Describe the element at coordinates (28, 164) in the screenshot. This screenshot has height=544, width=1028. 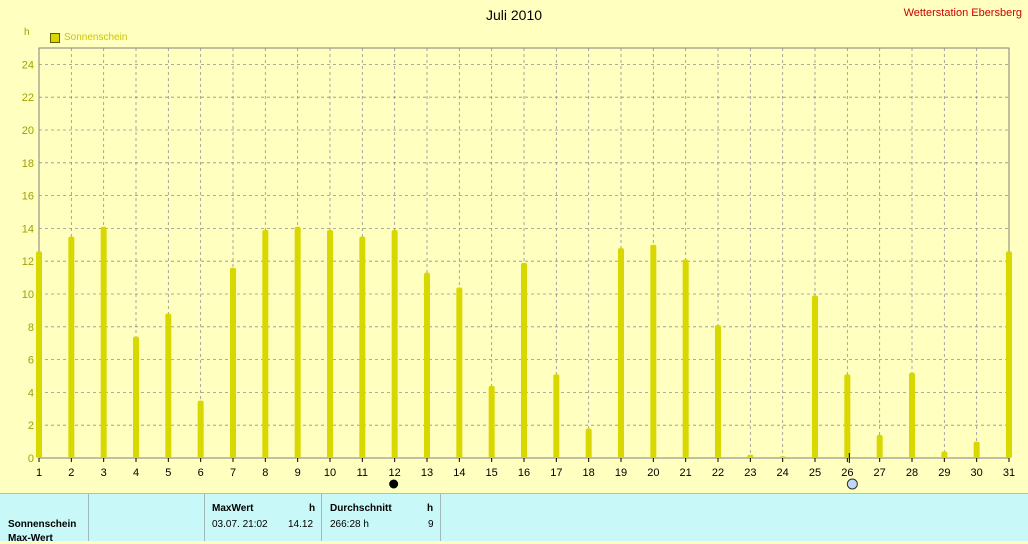
I see `y-tick-label: 18` at that location.